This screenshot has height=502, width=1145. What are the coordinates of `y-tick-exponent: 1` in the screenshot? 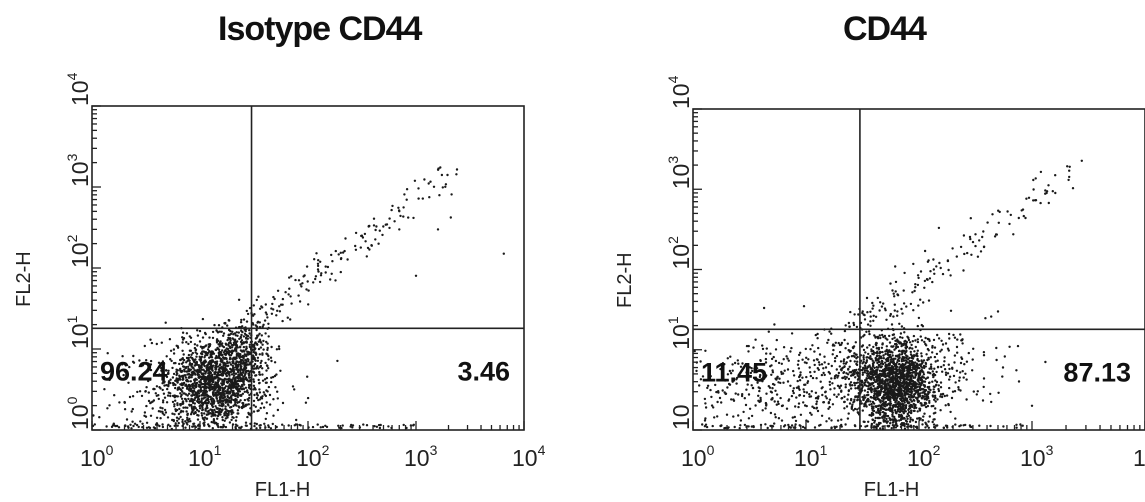 It's located at (673, 320).